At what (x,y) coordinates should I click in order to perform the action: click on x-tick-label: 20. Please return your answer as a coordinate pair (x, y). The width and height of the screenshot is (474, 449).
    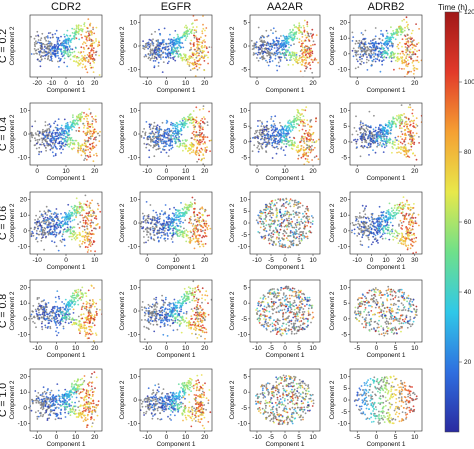
    Looking at the image, I should click on (415, 171).